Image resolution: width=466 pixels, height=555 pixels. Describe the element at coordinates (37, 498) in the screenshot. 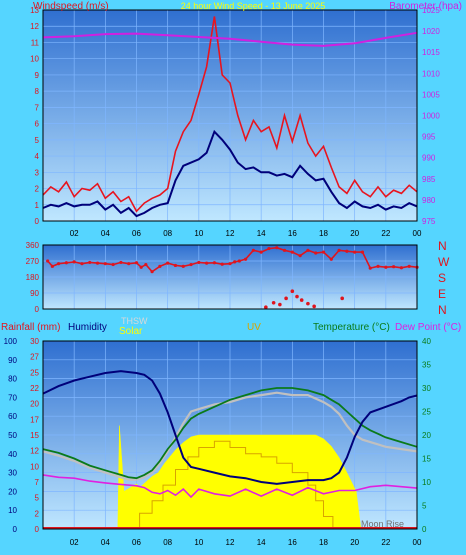

I see `rain-tick-label: 5` at that location.